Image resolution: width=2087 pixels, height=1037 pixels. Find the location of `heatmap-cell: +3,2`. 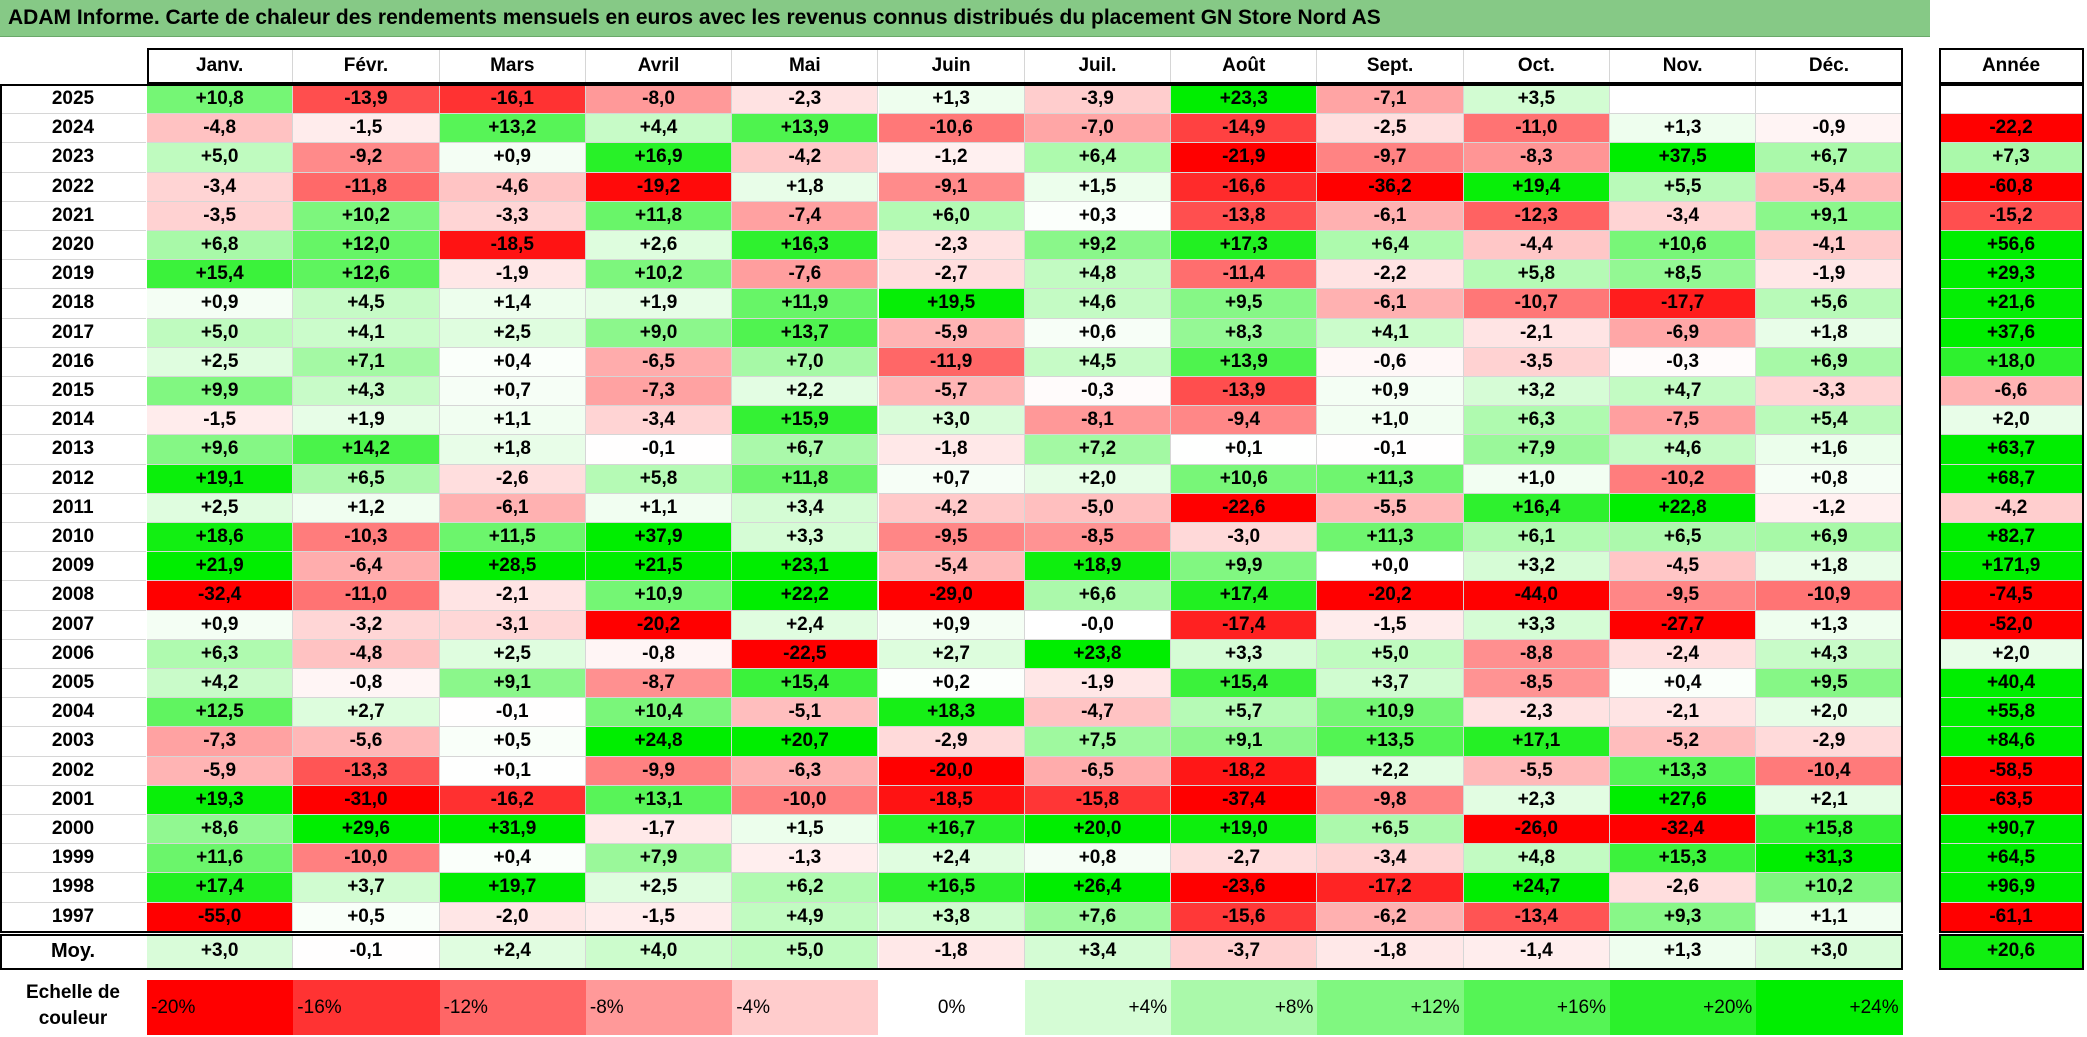

heatmap-cell: +3,2 is located at coordinates (1536, 567).